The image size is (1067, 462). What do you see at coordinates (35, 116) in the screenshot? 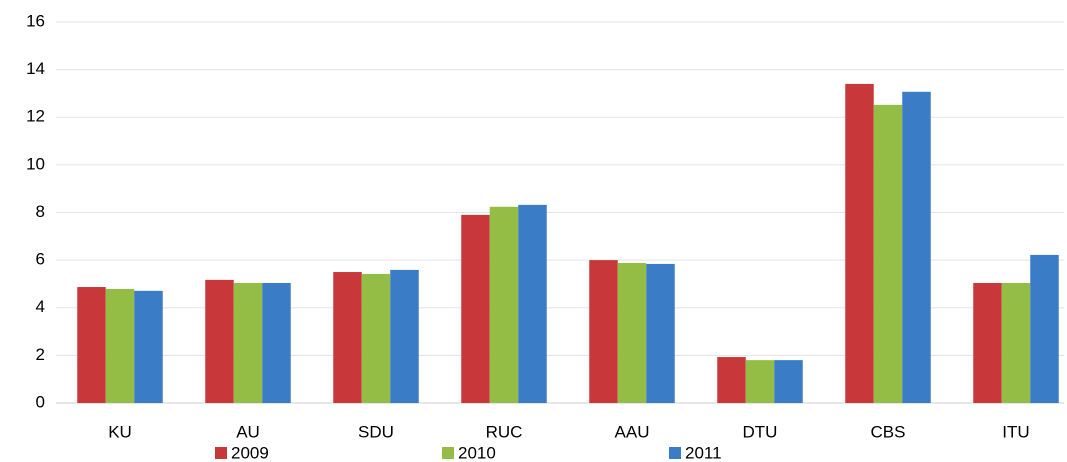
I see `y-tick-label: 12` at bounding box center [35, 116].